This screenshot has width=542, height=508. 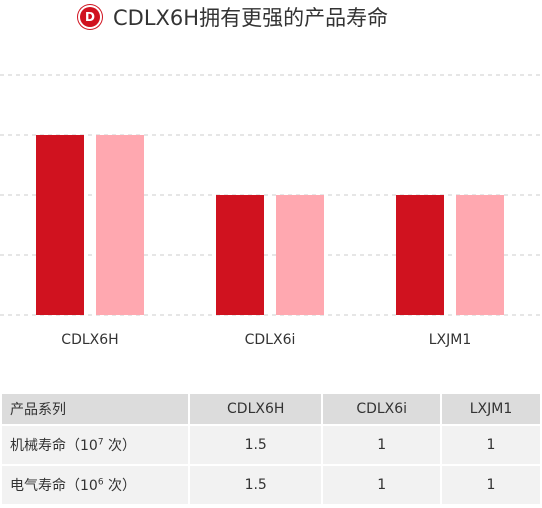 I want to click on header-row: 产品系列 CDLX6H CDLX6i LXJM1, so click(x=271, y=409).